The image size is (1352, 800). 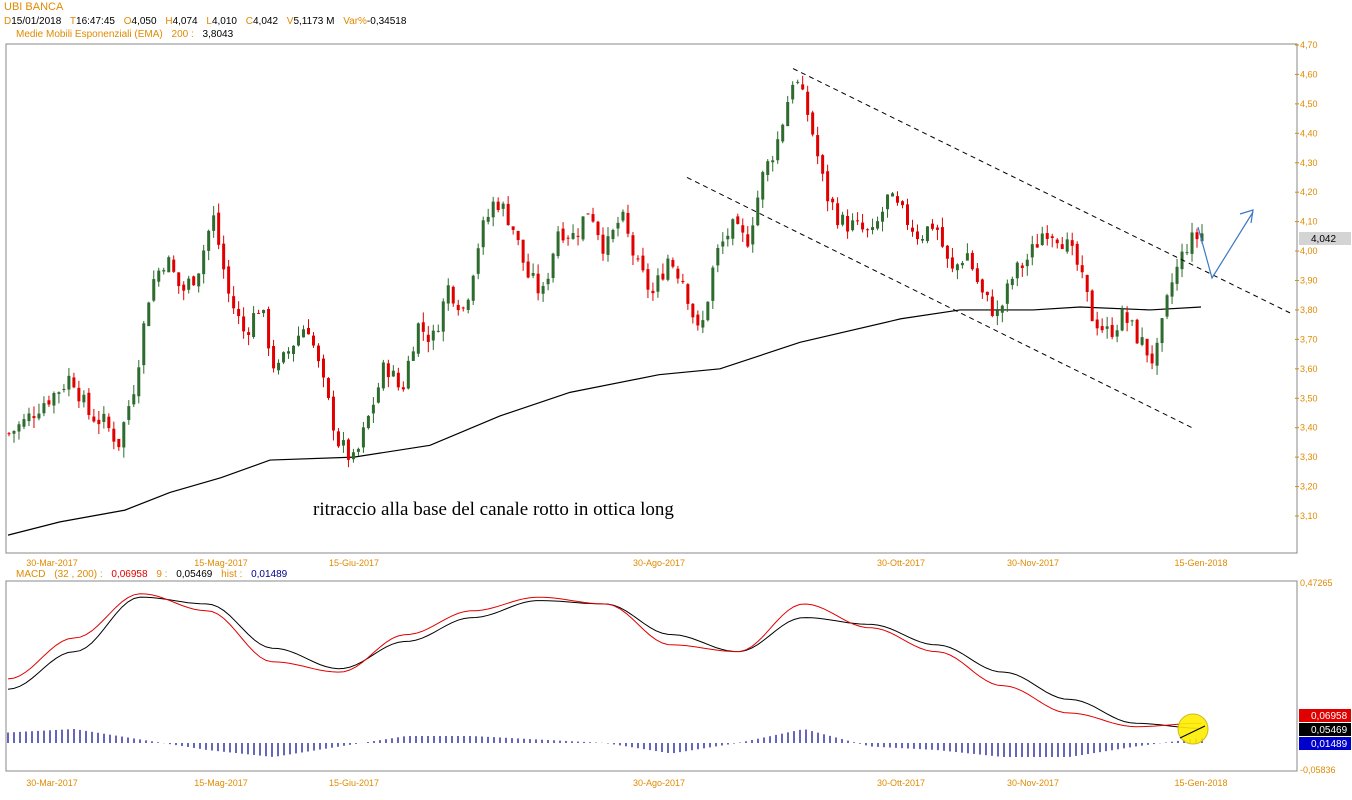 I want to click on projection-arrowhead, so click(x=1246, y=216).